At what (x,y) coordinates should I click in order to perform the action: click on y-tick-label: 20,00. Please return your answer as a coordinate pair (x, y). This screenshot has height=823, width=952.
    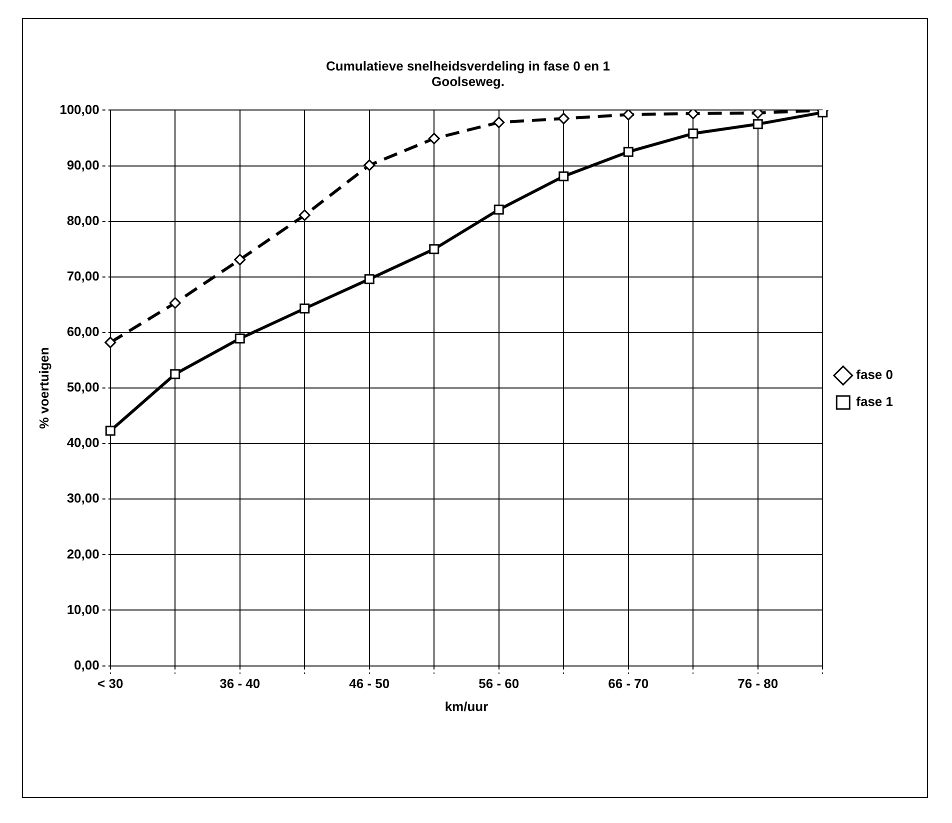
    Looking at the image, I should click on (83, 554).